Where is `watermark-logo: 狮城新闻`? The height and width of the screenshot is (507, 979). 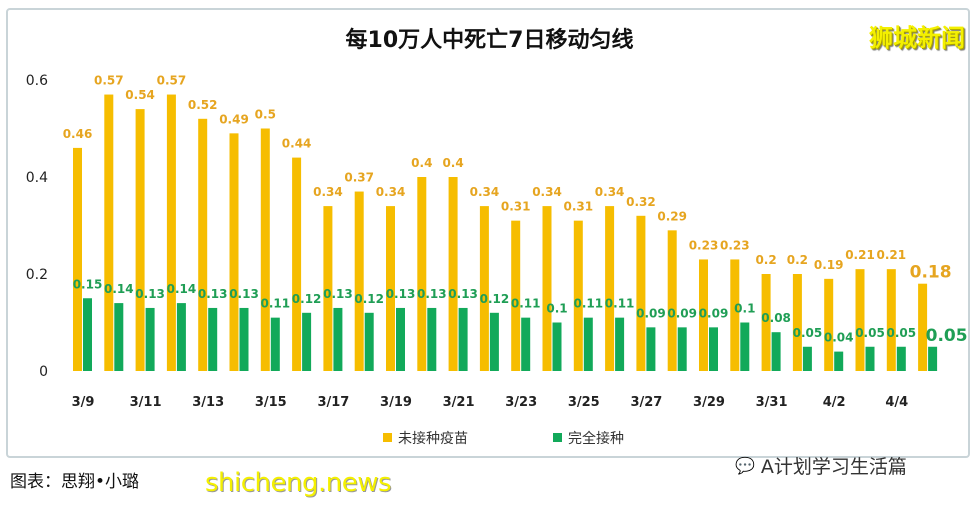 watermark-logo: 狮城新闻 is located at coordinates (917, 38).